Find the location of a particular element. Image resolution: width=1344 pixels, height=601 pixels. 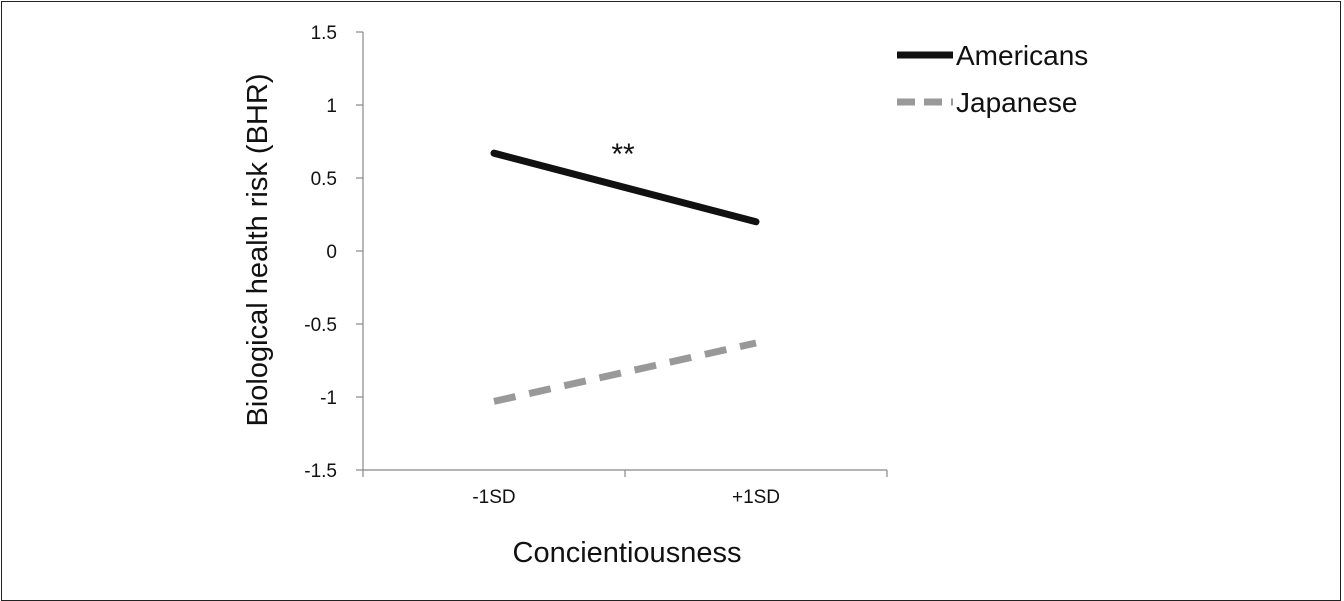

series-line-japanese is located at coordinates (625, 372).